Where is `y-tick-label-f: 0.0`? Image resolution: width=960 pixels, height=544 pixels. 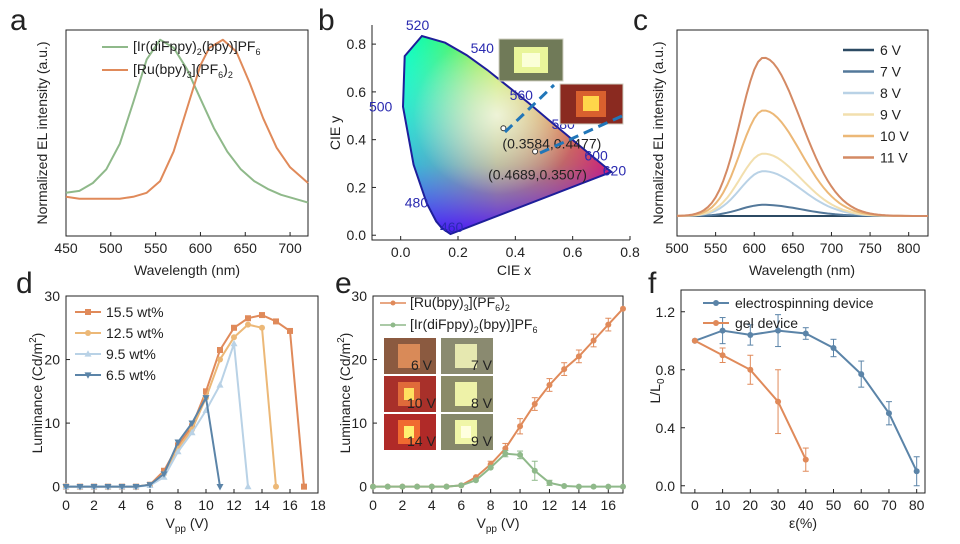
y-tick-label-f: 0.0 is located at coordinates (666, 486).